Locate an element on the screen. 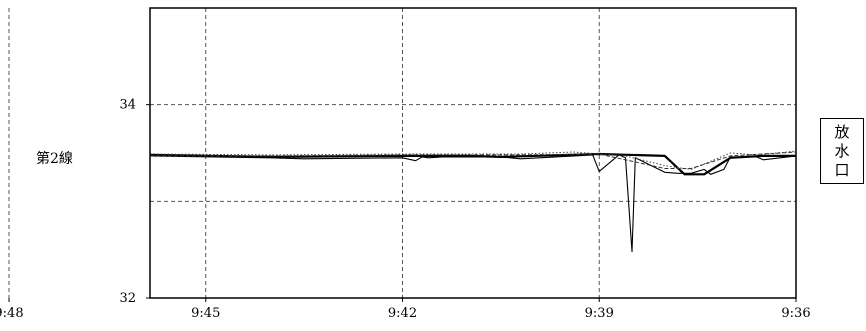 Image resolution: width=866 pixels, height=331 pixels. x-tick-label: 9:36 is located at coordinates (795, 313).